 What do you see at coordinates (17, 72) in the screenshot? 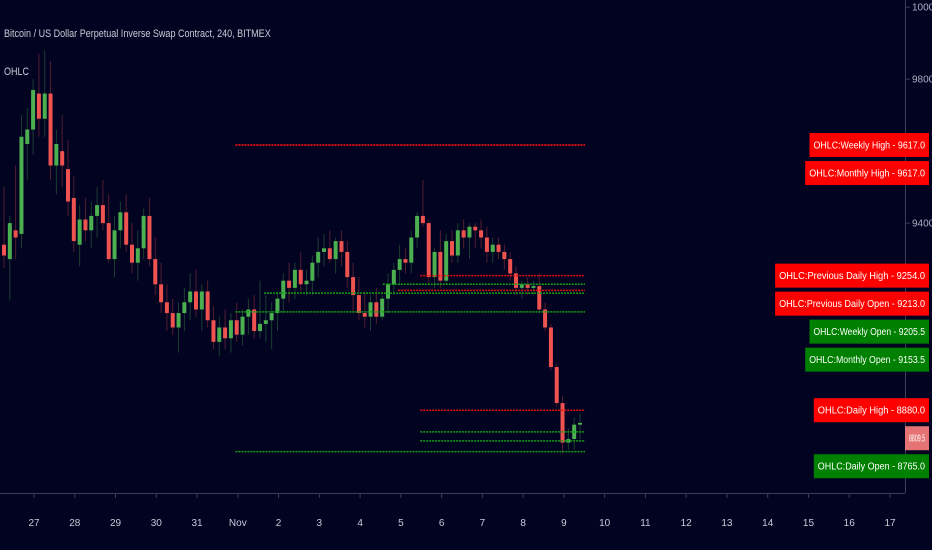
I see `indicator-name: OHLC` at bounding box center [17, 72].